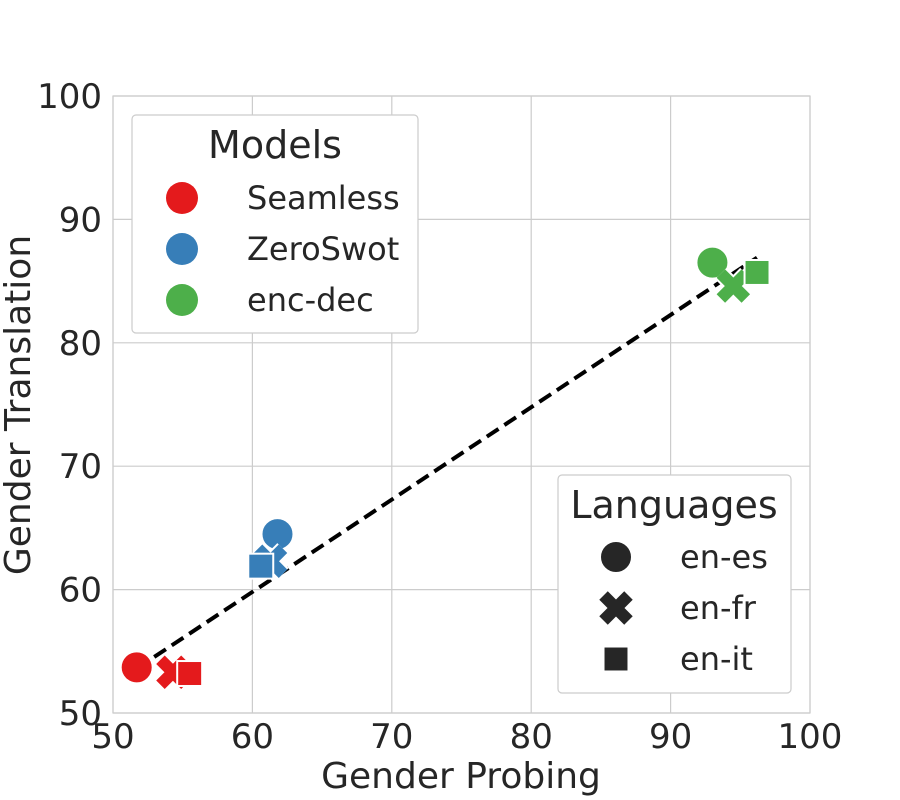  What do you see at coordinates (182, 300) in the screenshot?
I see `legend-swatch-enc-dec` at bounding box center [182, 300].